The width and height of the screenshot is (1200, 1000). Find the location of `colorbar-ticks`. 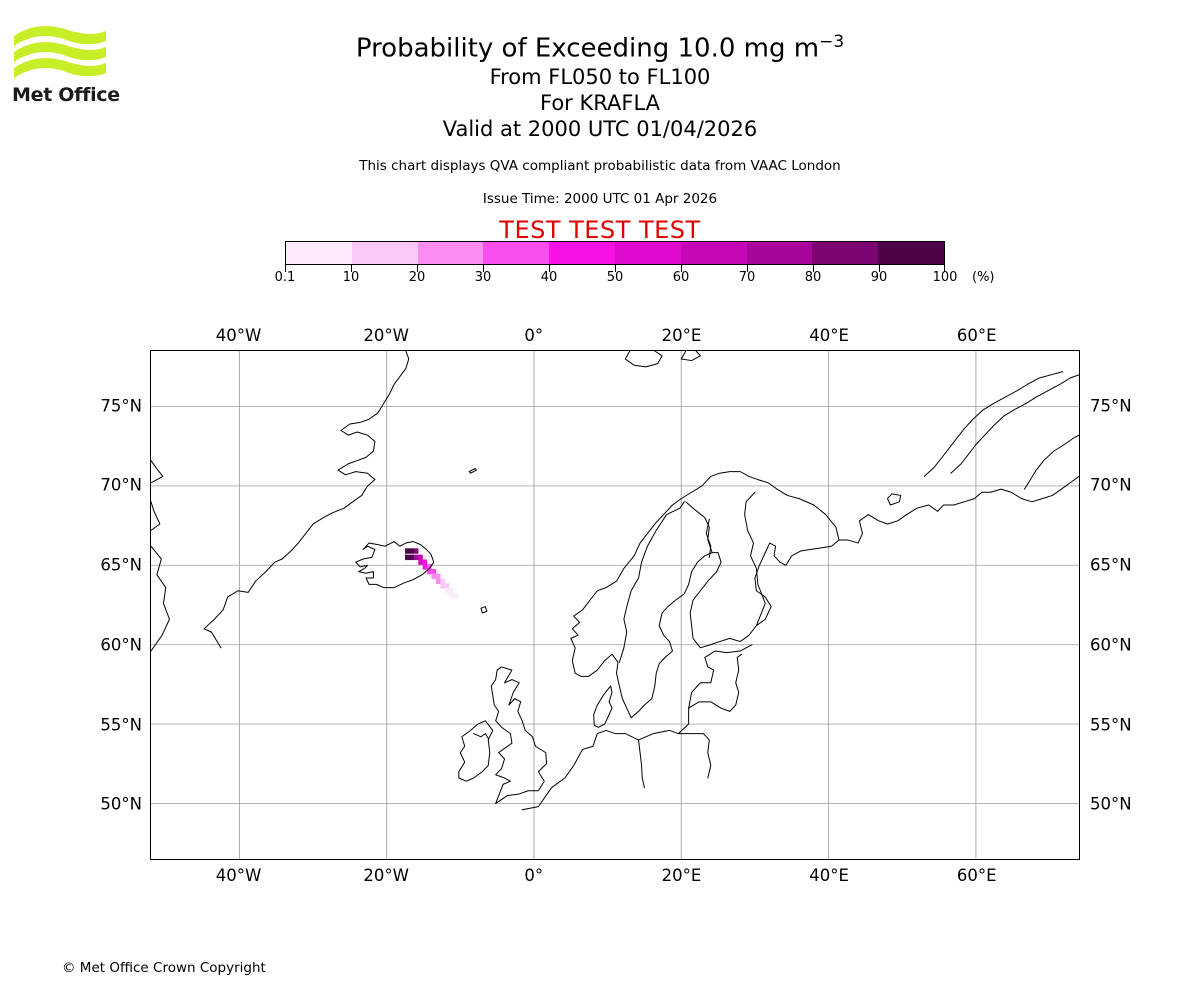

colorbar-ticks is located at coordinates (615, 268).